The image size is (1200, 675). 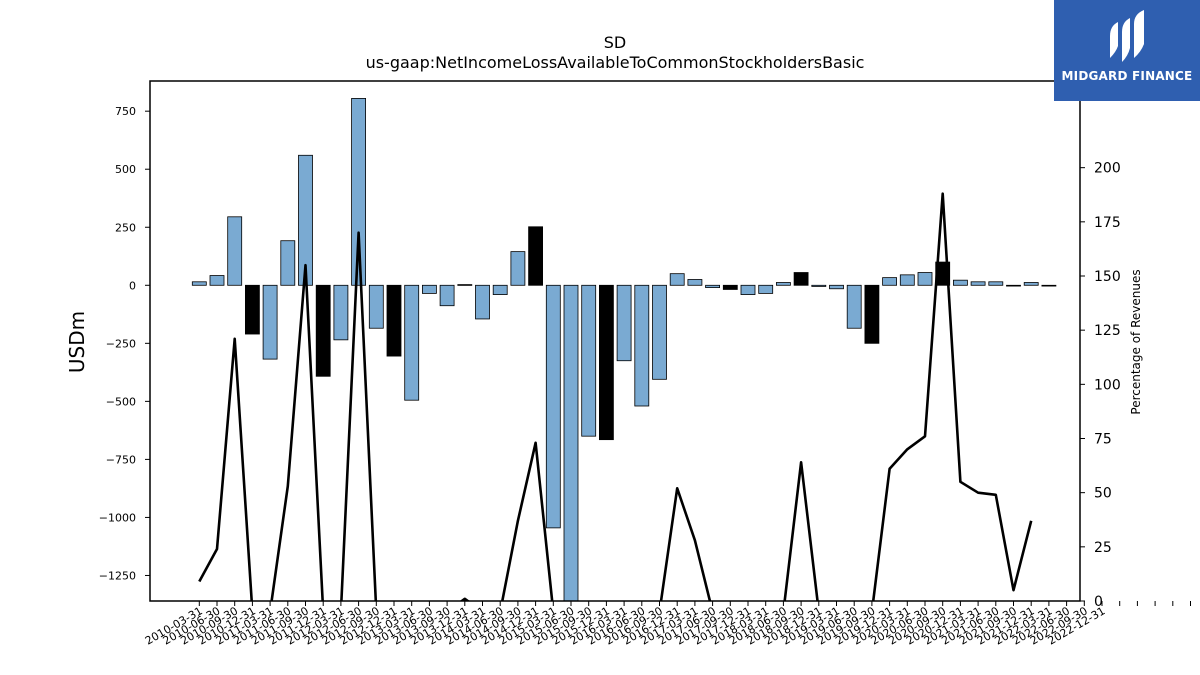 I want to click on logo-mark-icon, so click(x=1127, y=36).